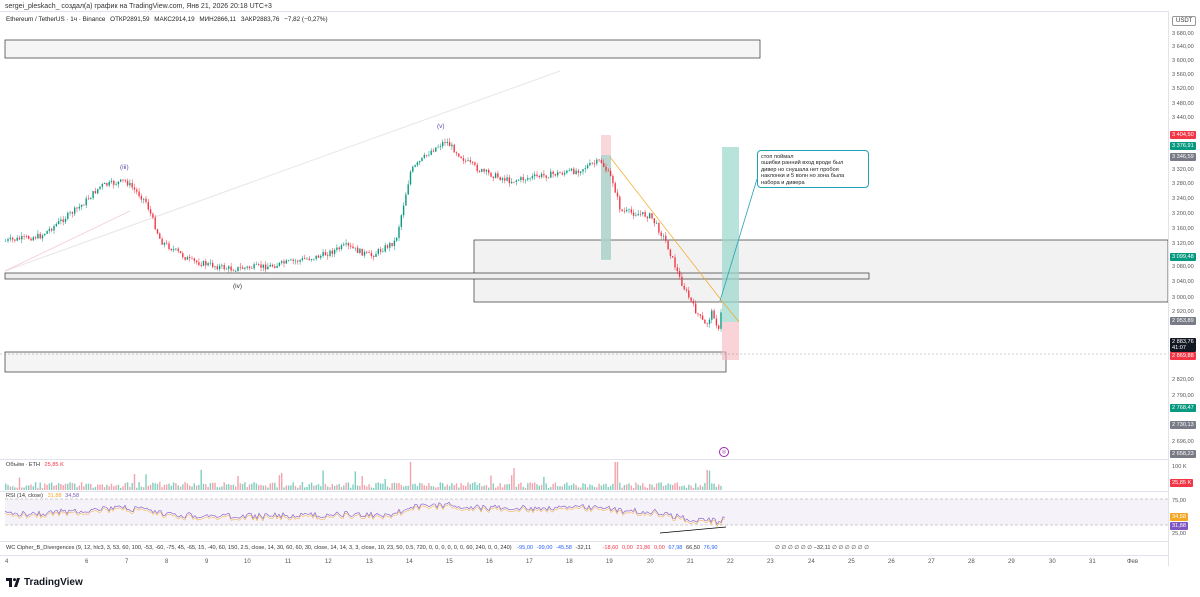 Image resolution: width=1200 pixels, height=597 pixels. Describe the element at coordinates (56, 19) in the screenshot. I see `symbol-name: Ethereum / TetherUS · 1ч · Binance` at that location.